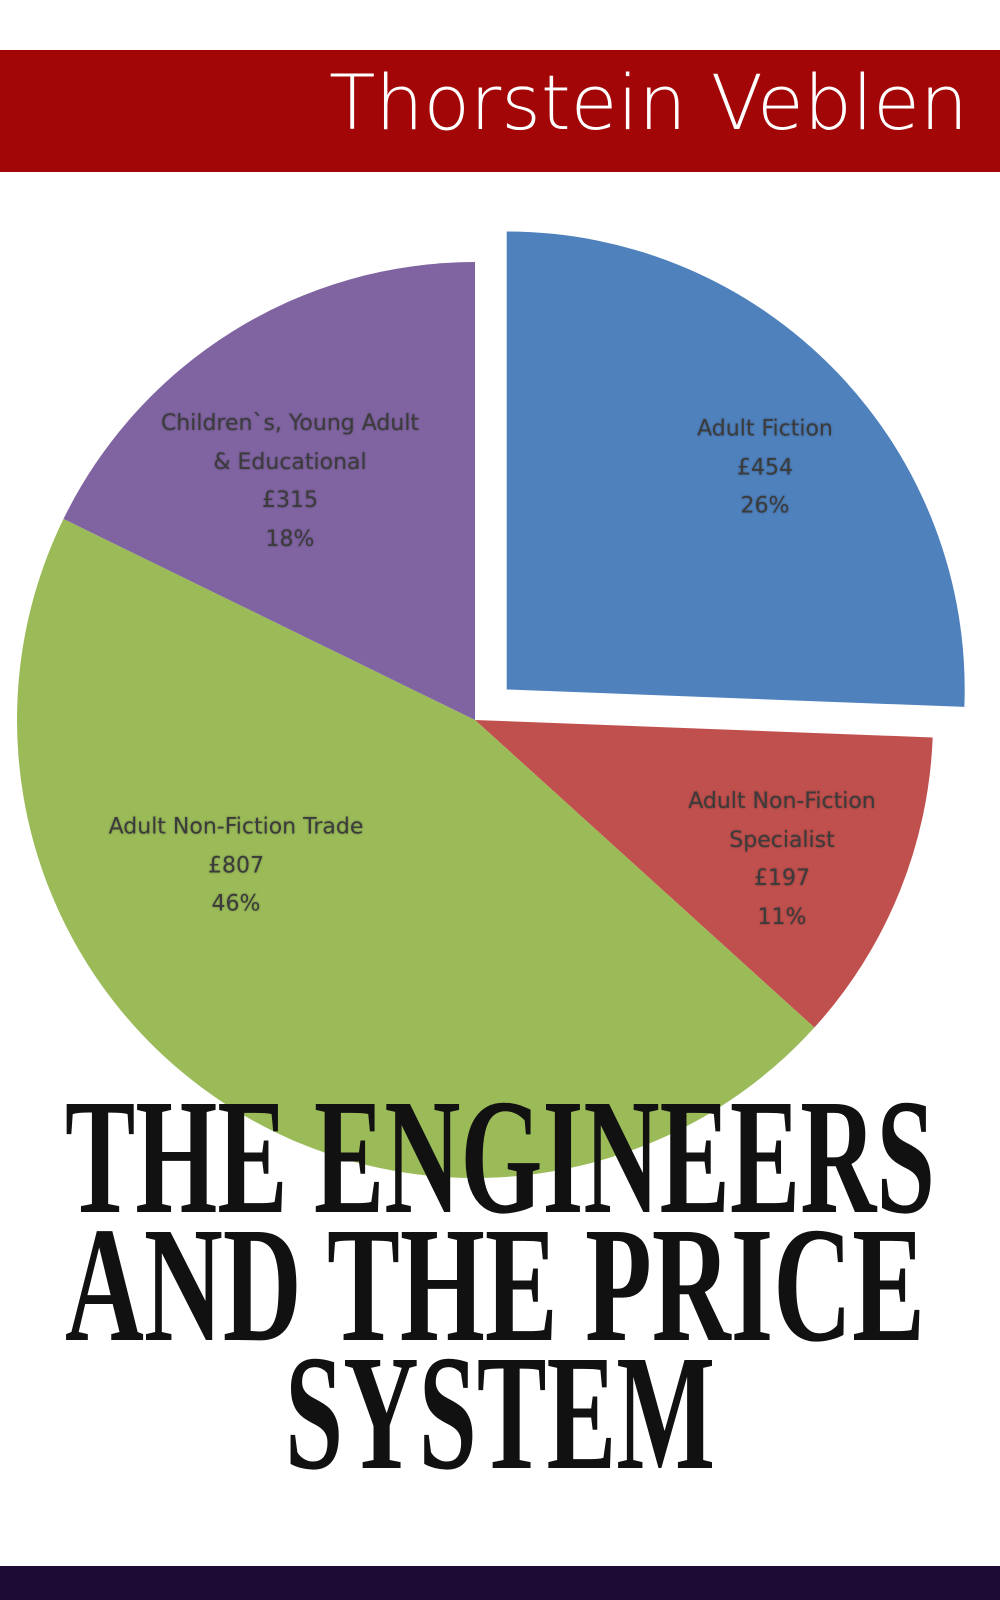 The image size is (1000, 1600). I want to click on category-label: Adult Fiction, so click(765, 429).